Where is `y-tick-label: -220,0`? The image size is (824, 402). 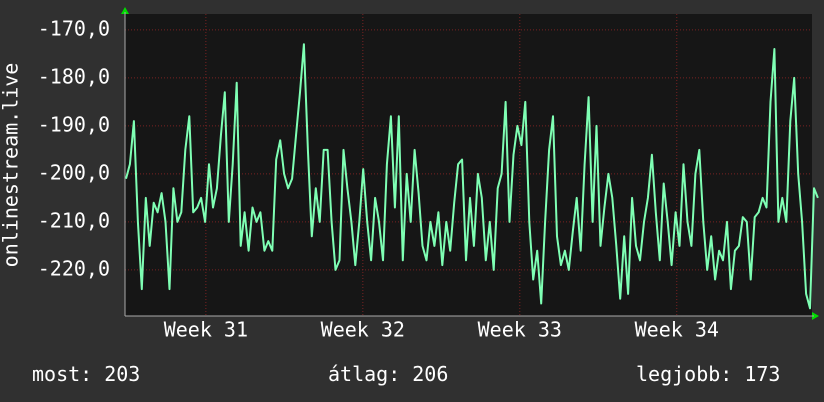 y-tick-label: -220,0 is located at coordinates (74, 268).